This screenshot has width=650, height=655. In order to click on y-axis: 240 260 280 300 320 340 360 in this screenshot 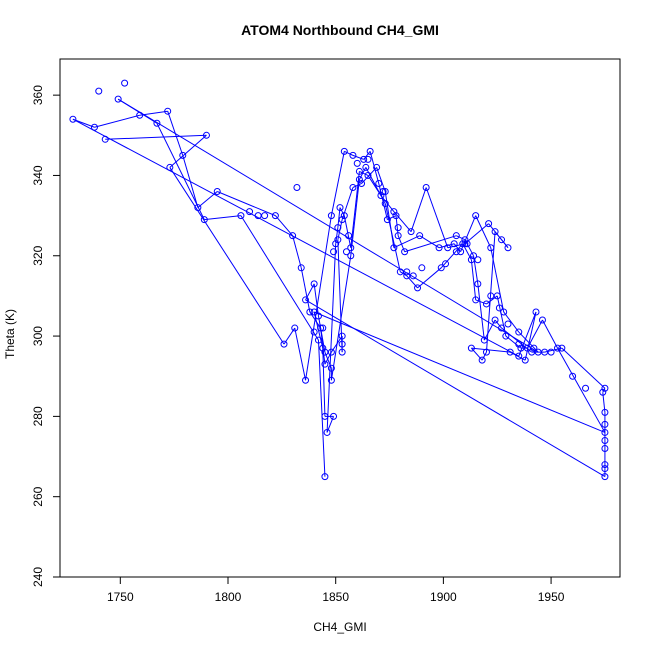, I will do `click(46, 336)`.